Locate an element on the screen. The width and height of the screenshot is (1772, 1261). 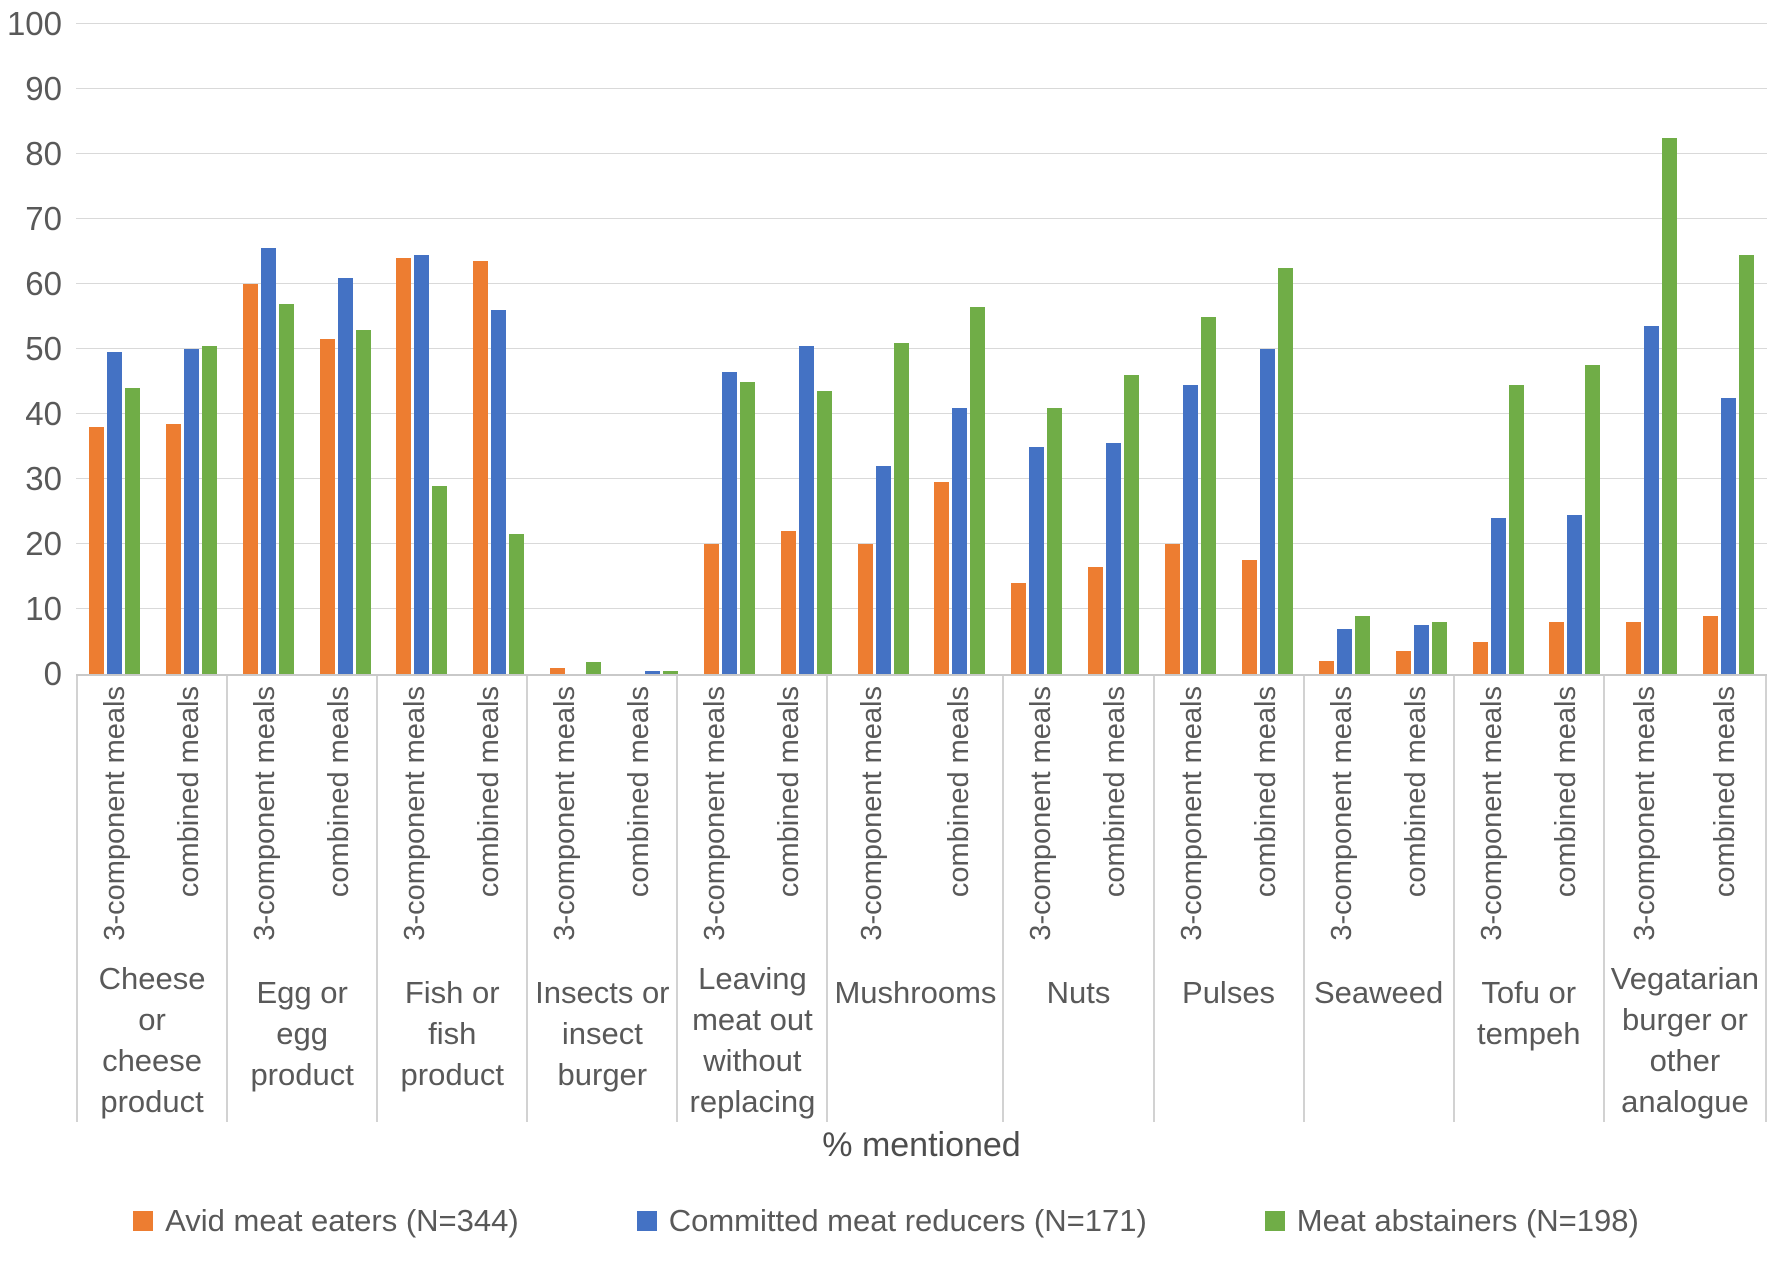
legend-swatch is located at coordinates (143, 1221).